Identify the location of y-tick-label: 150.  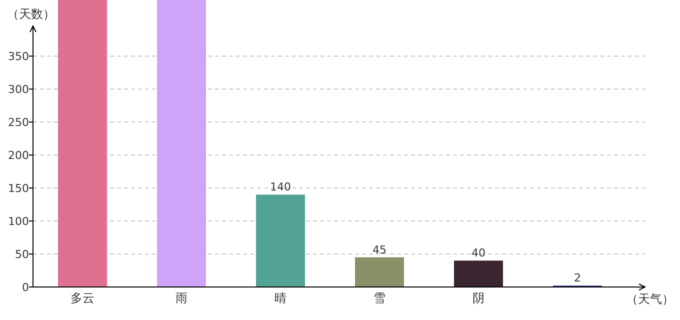
(18, 189).